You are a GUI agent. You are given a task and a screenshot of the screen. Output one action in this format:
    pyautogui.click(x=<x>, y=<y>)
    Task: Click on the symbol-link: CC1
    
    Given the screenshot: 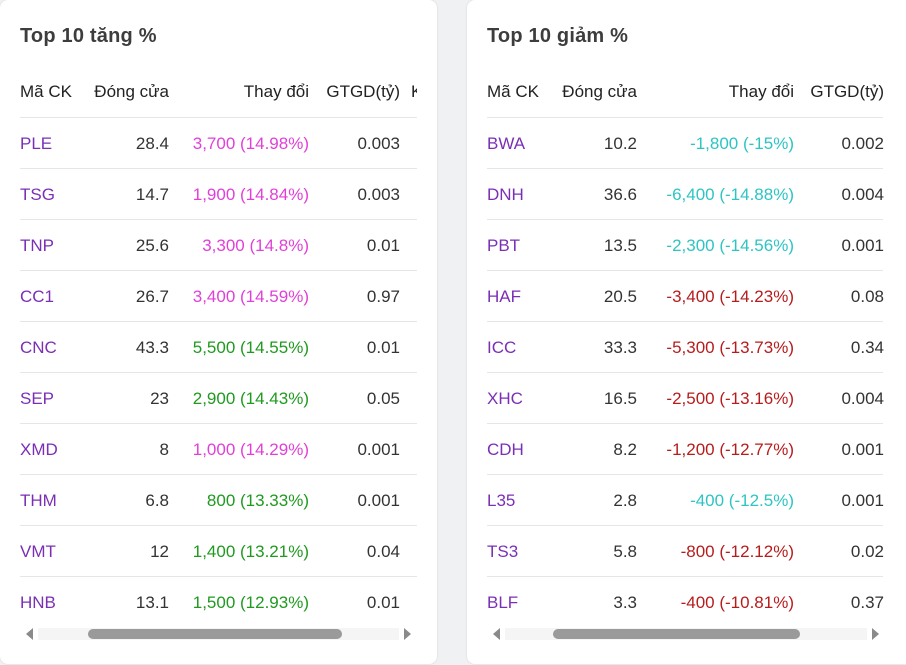 What is the action you would take?
    pyautogui.click(x=37, y=296)
    